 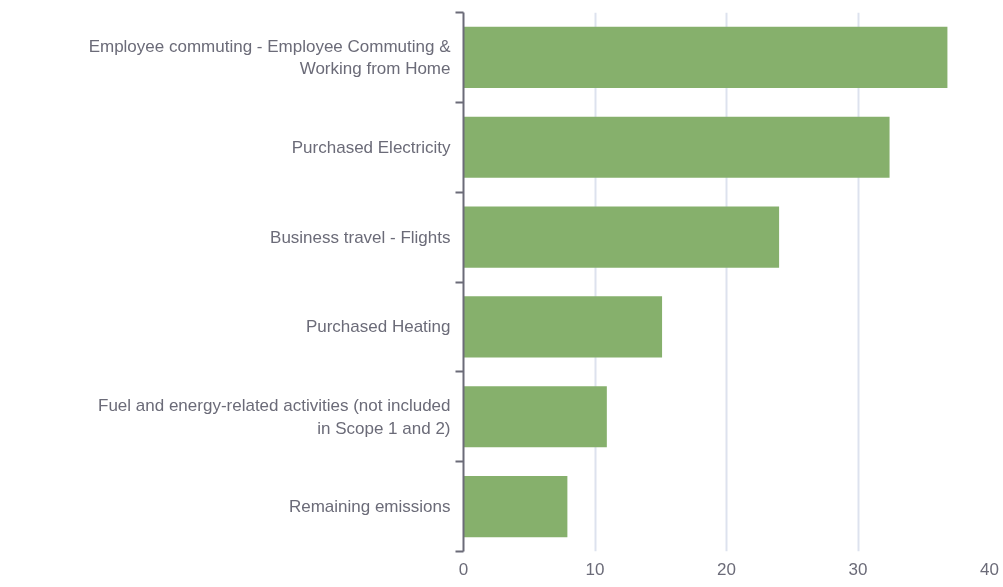 I want to click on x-tick-label: 40, so click(x=989, y=569).